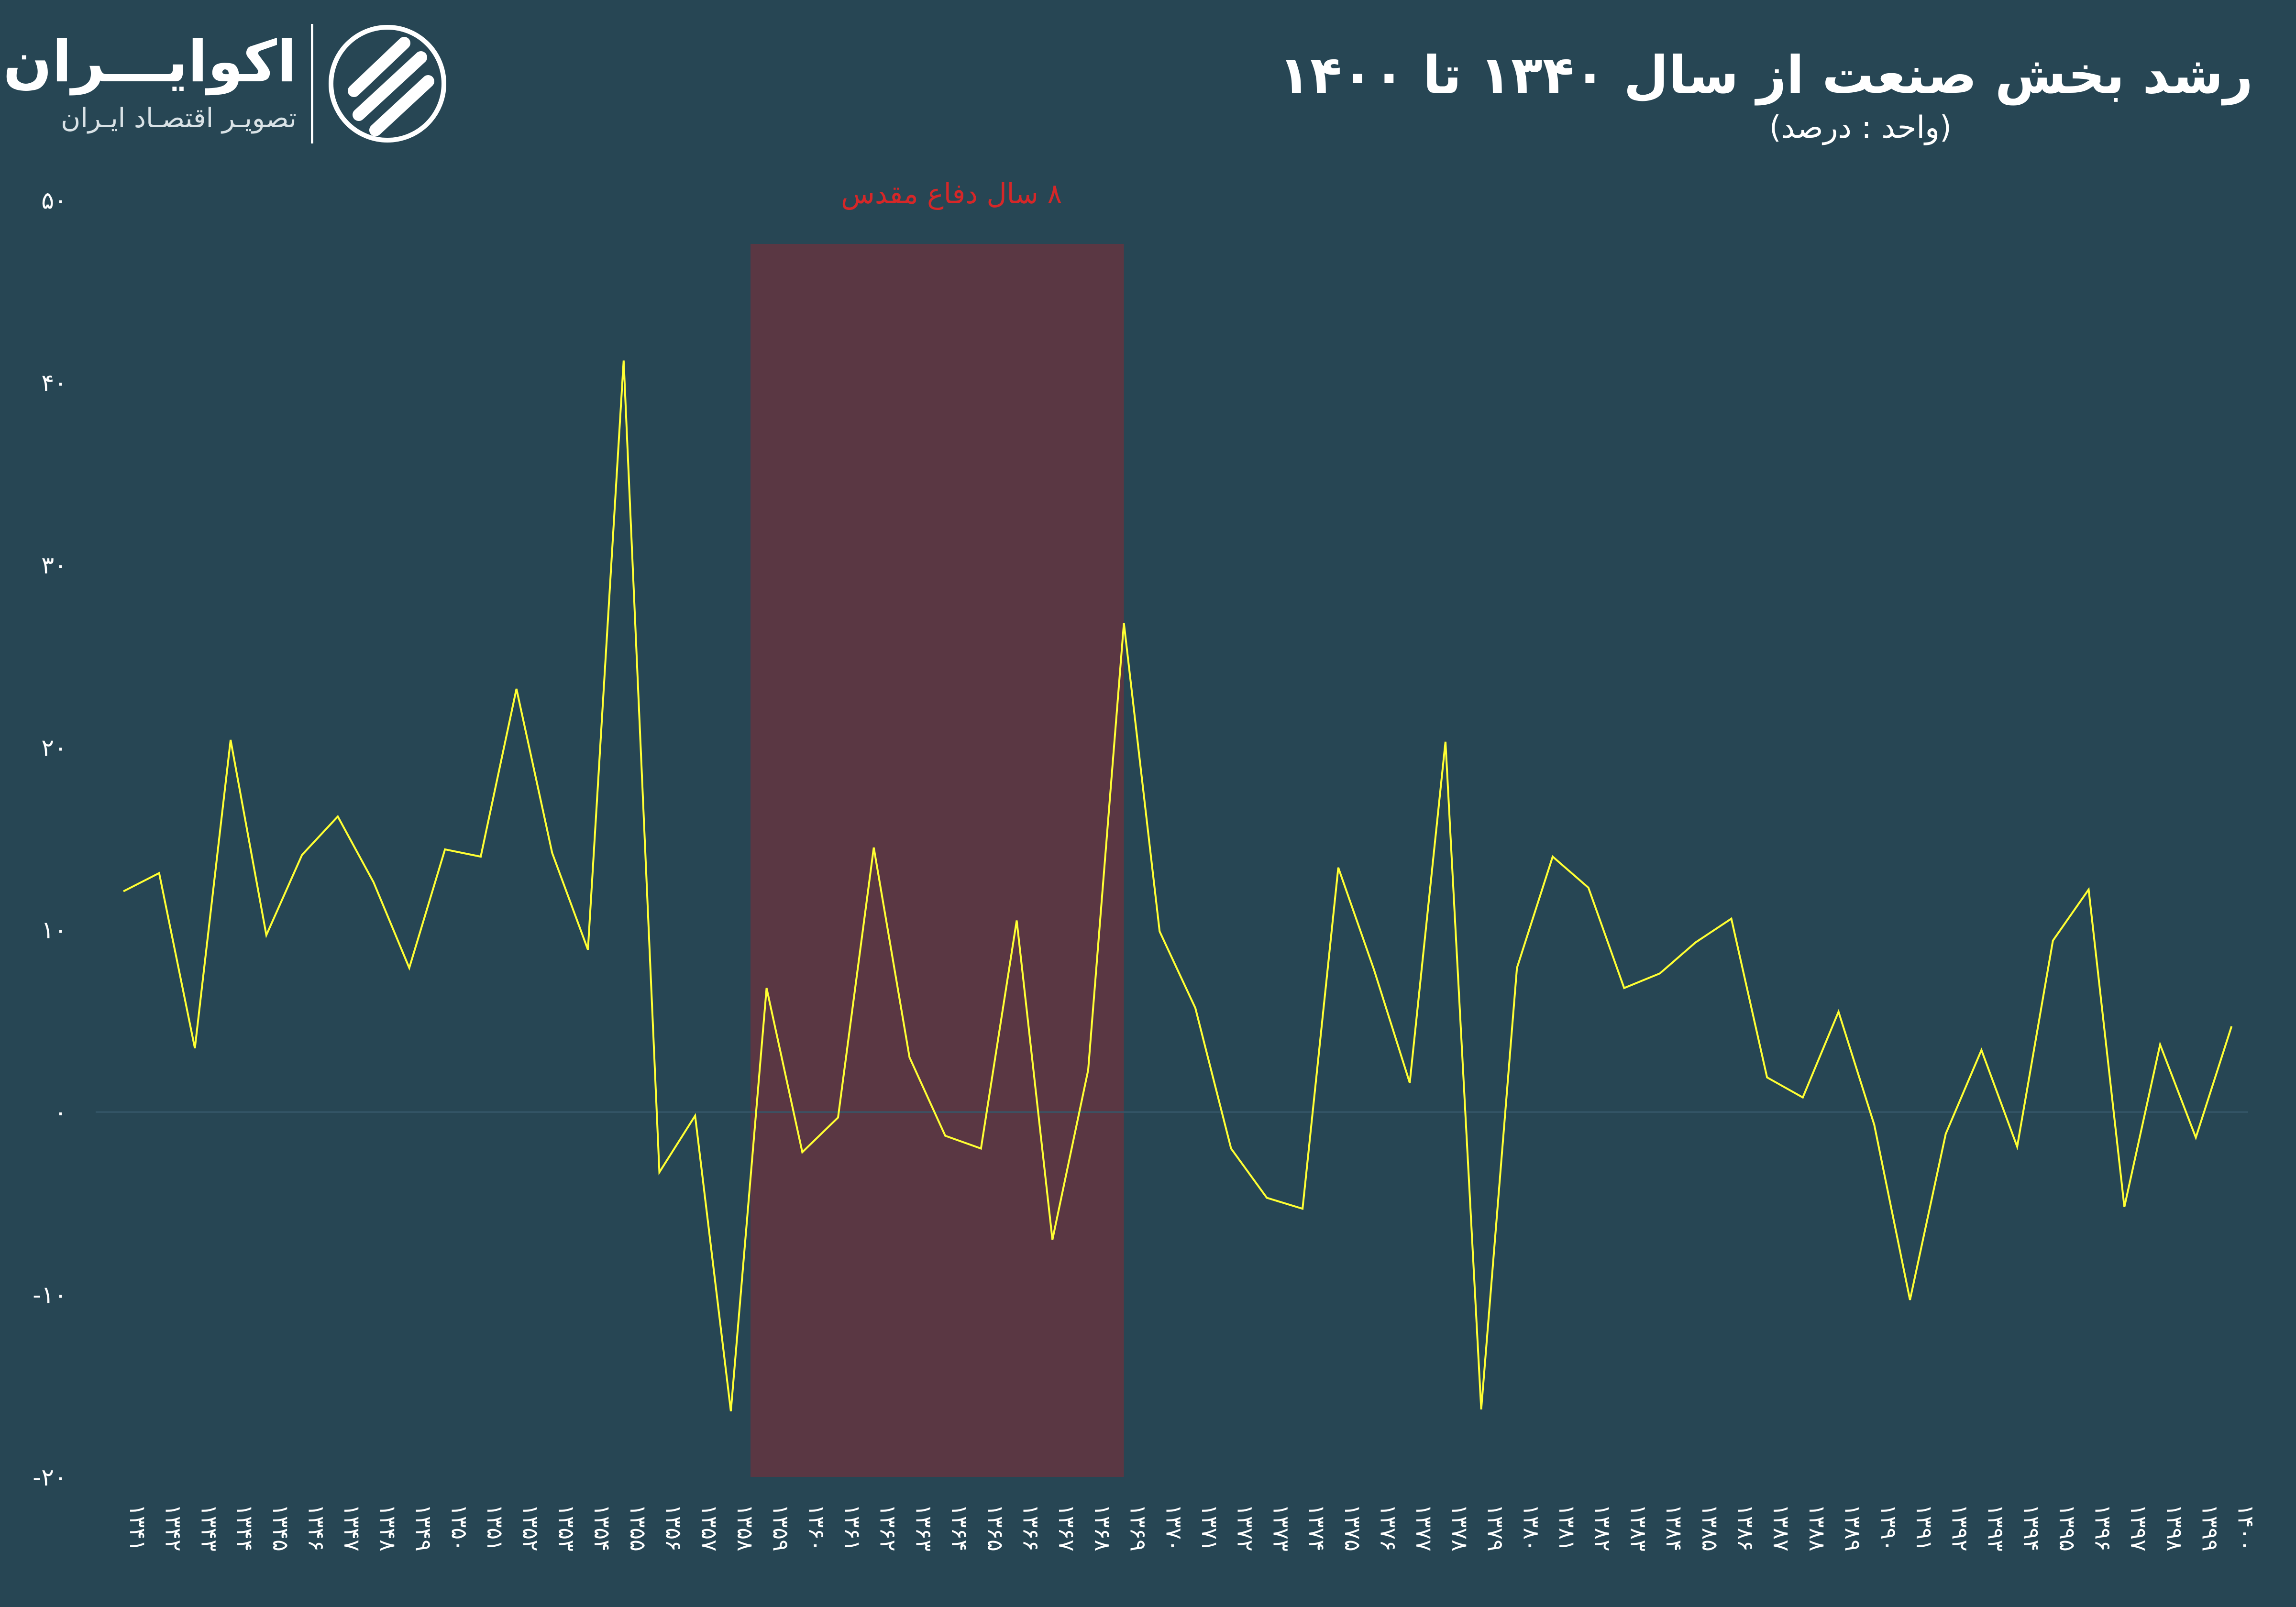 This screenshot has width=2296, height=1607. What do you see at coordinates (1531, 1528) in the screenshot?
I see `x-tick-label: ۱۳۸۰` at bounding box center [1531, 1528].